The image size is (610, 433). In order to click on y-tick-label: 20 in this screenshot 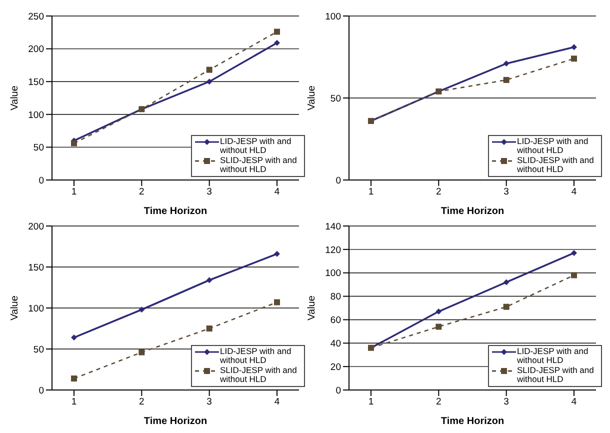, I will do `click(335, 367)`.